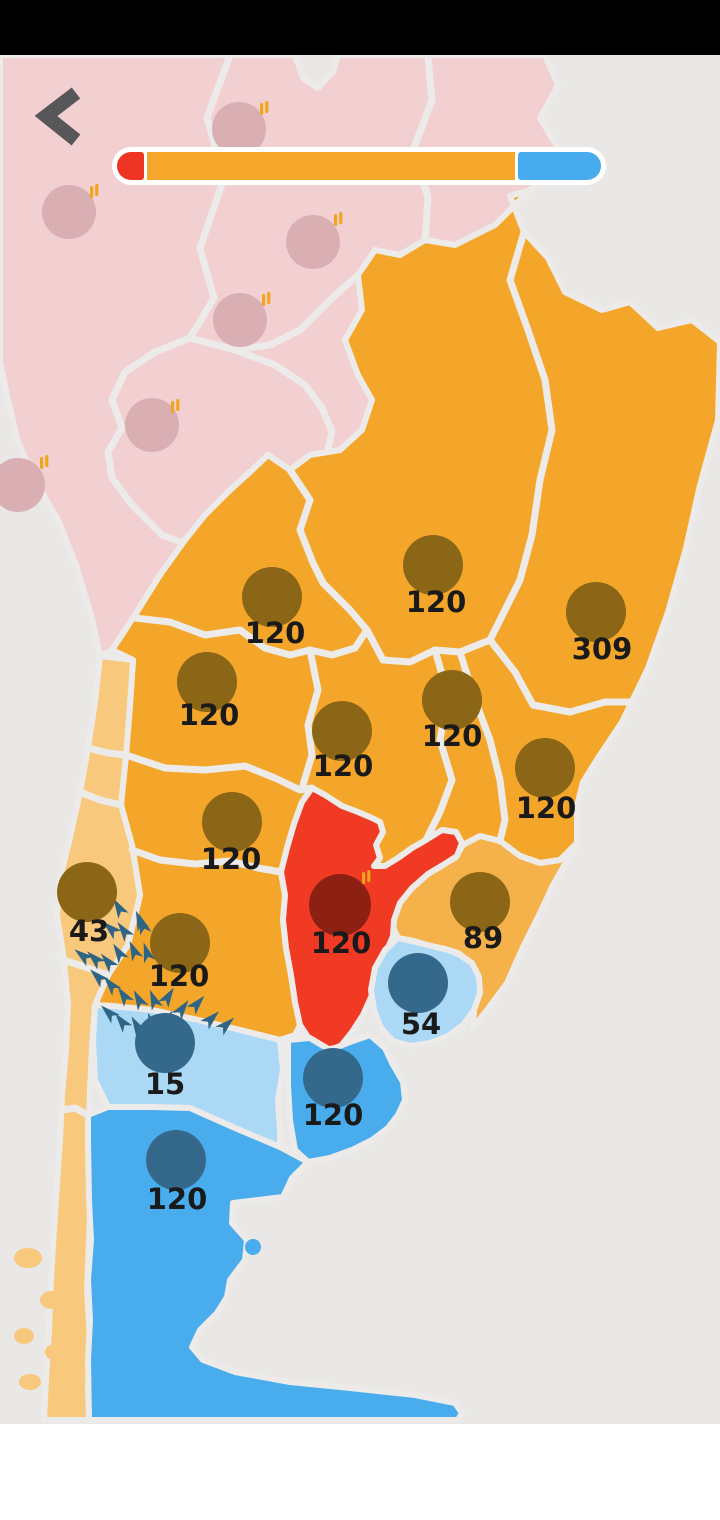 This screenshot has height=1520, width=720. Describe the element at coordinates (483, 938) in the screenshot. I see `troop-count: 89` at that location.